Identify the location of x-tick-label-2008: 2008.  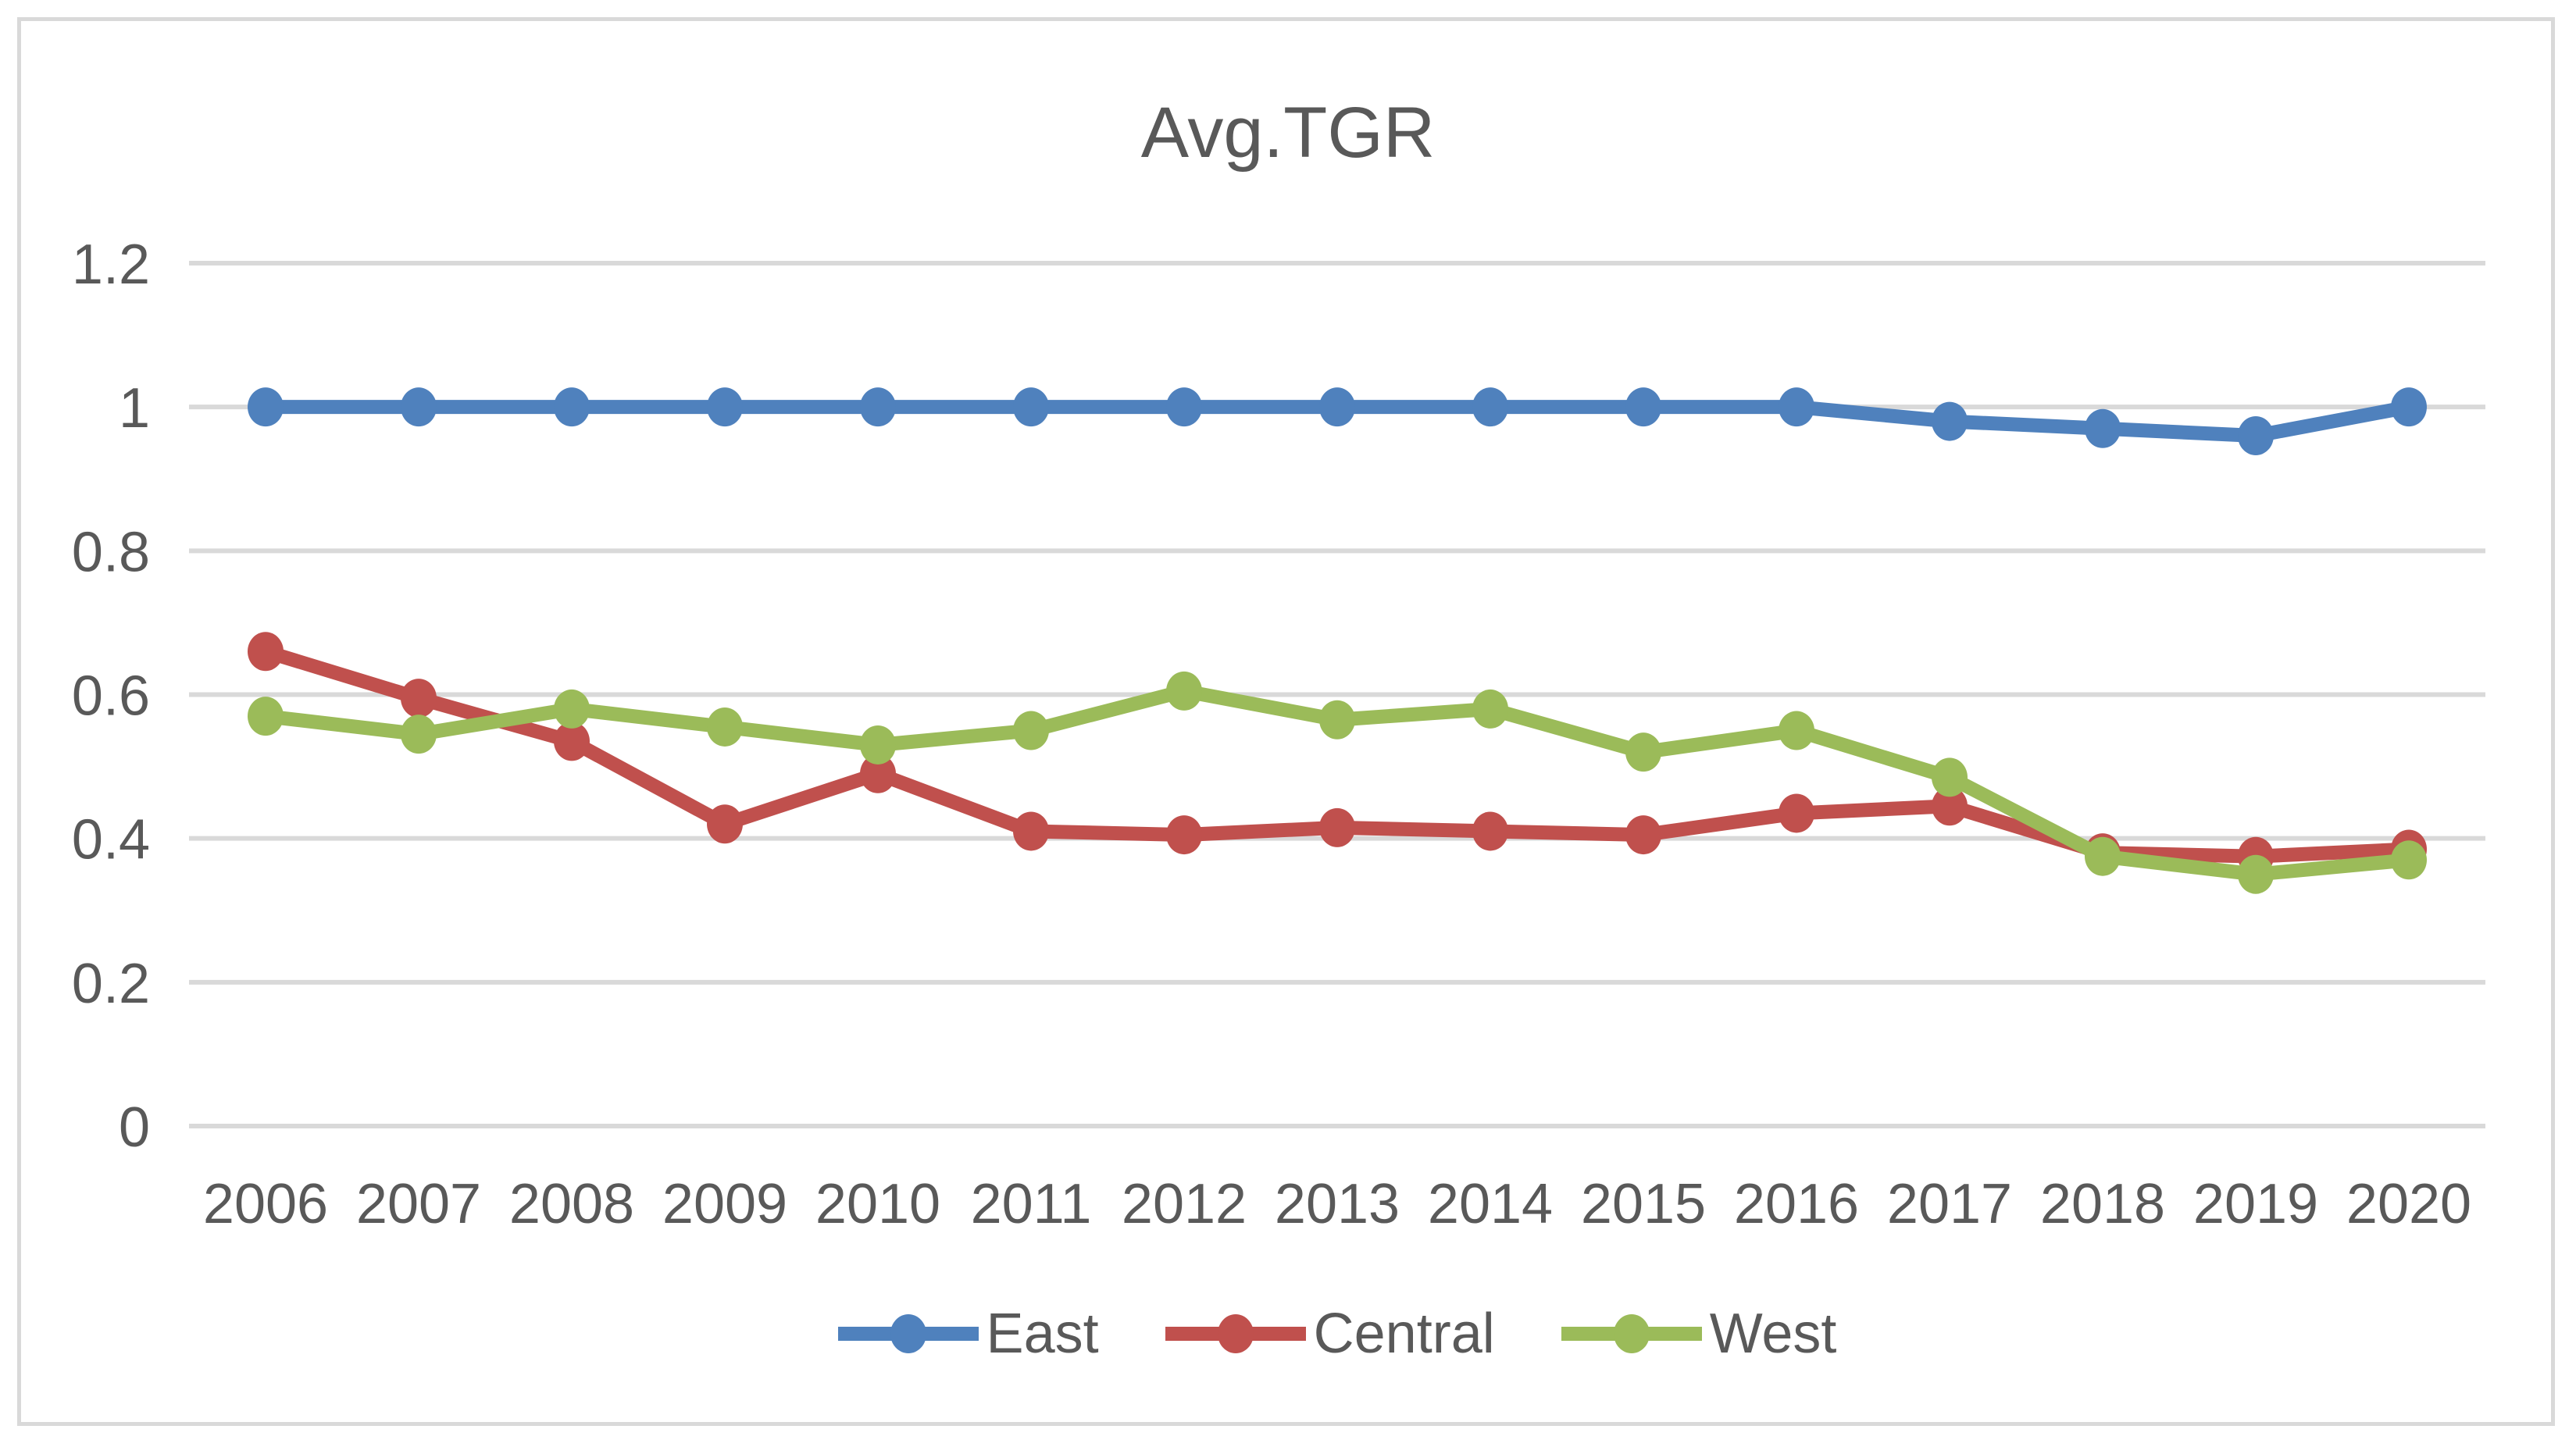
(571, 1204).